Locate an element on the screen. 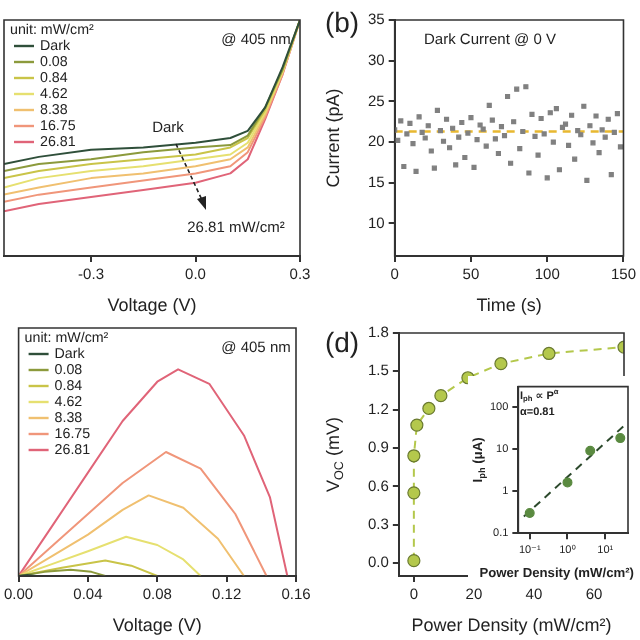 This screenshot has width=640, height=640. x-axis-title: Power Density (mW/cm²) is located at coordinates (511, 624).